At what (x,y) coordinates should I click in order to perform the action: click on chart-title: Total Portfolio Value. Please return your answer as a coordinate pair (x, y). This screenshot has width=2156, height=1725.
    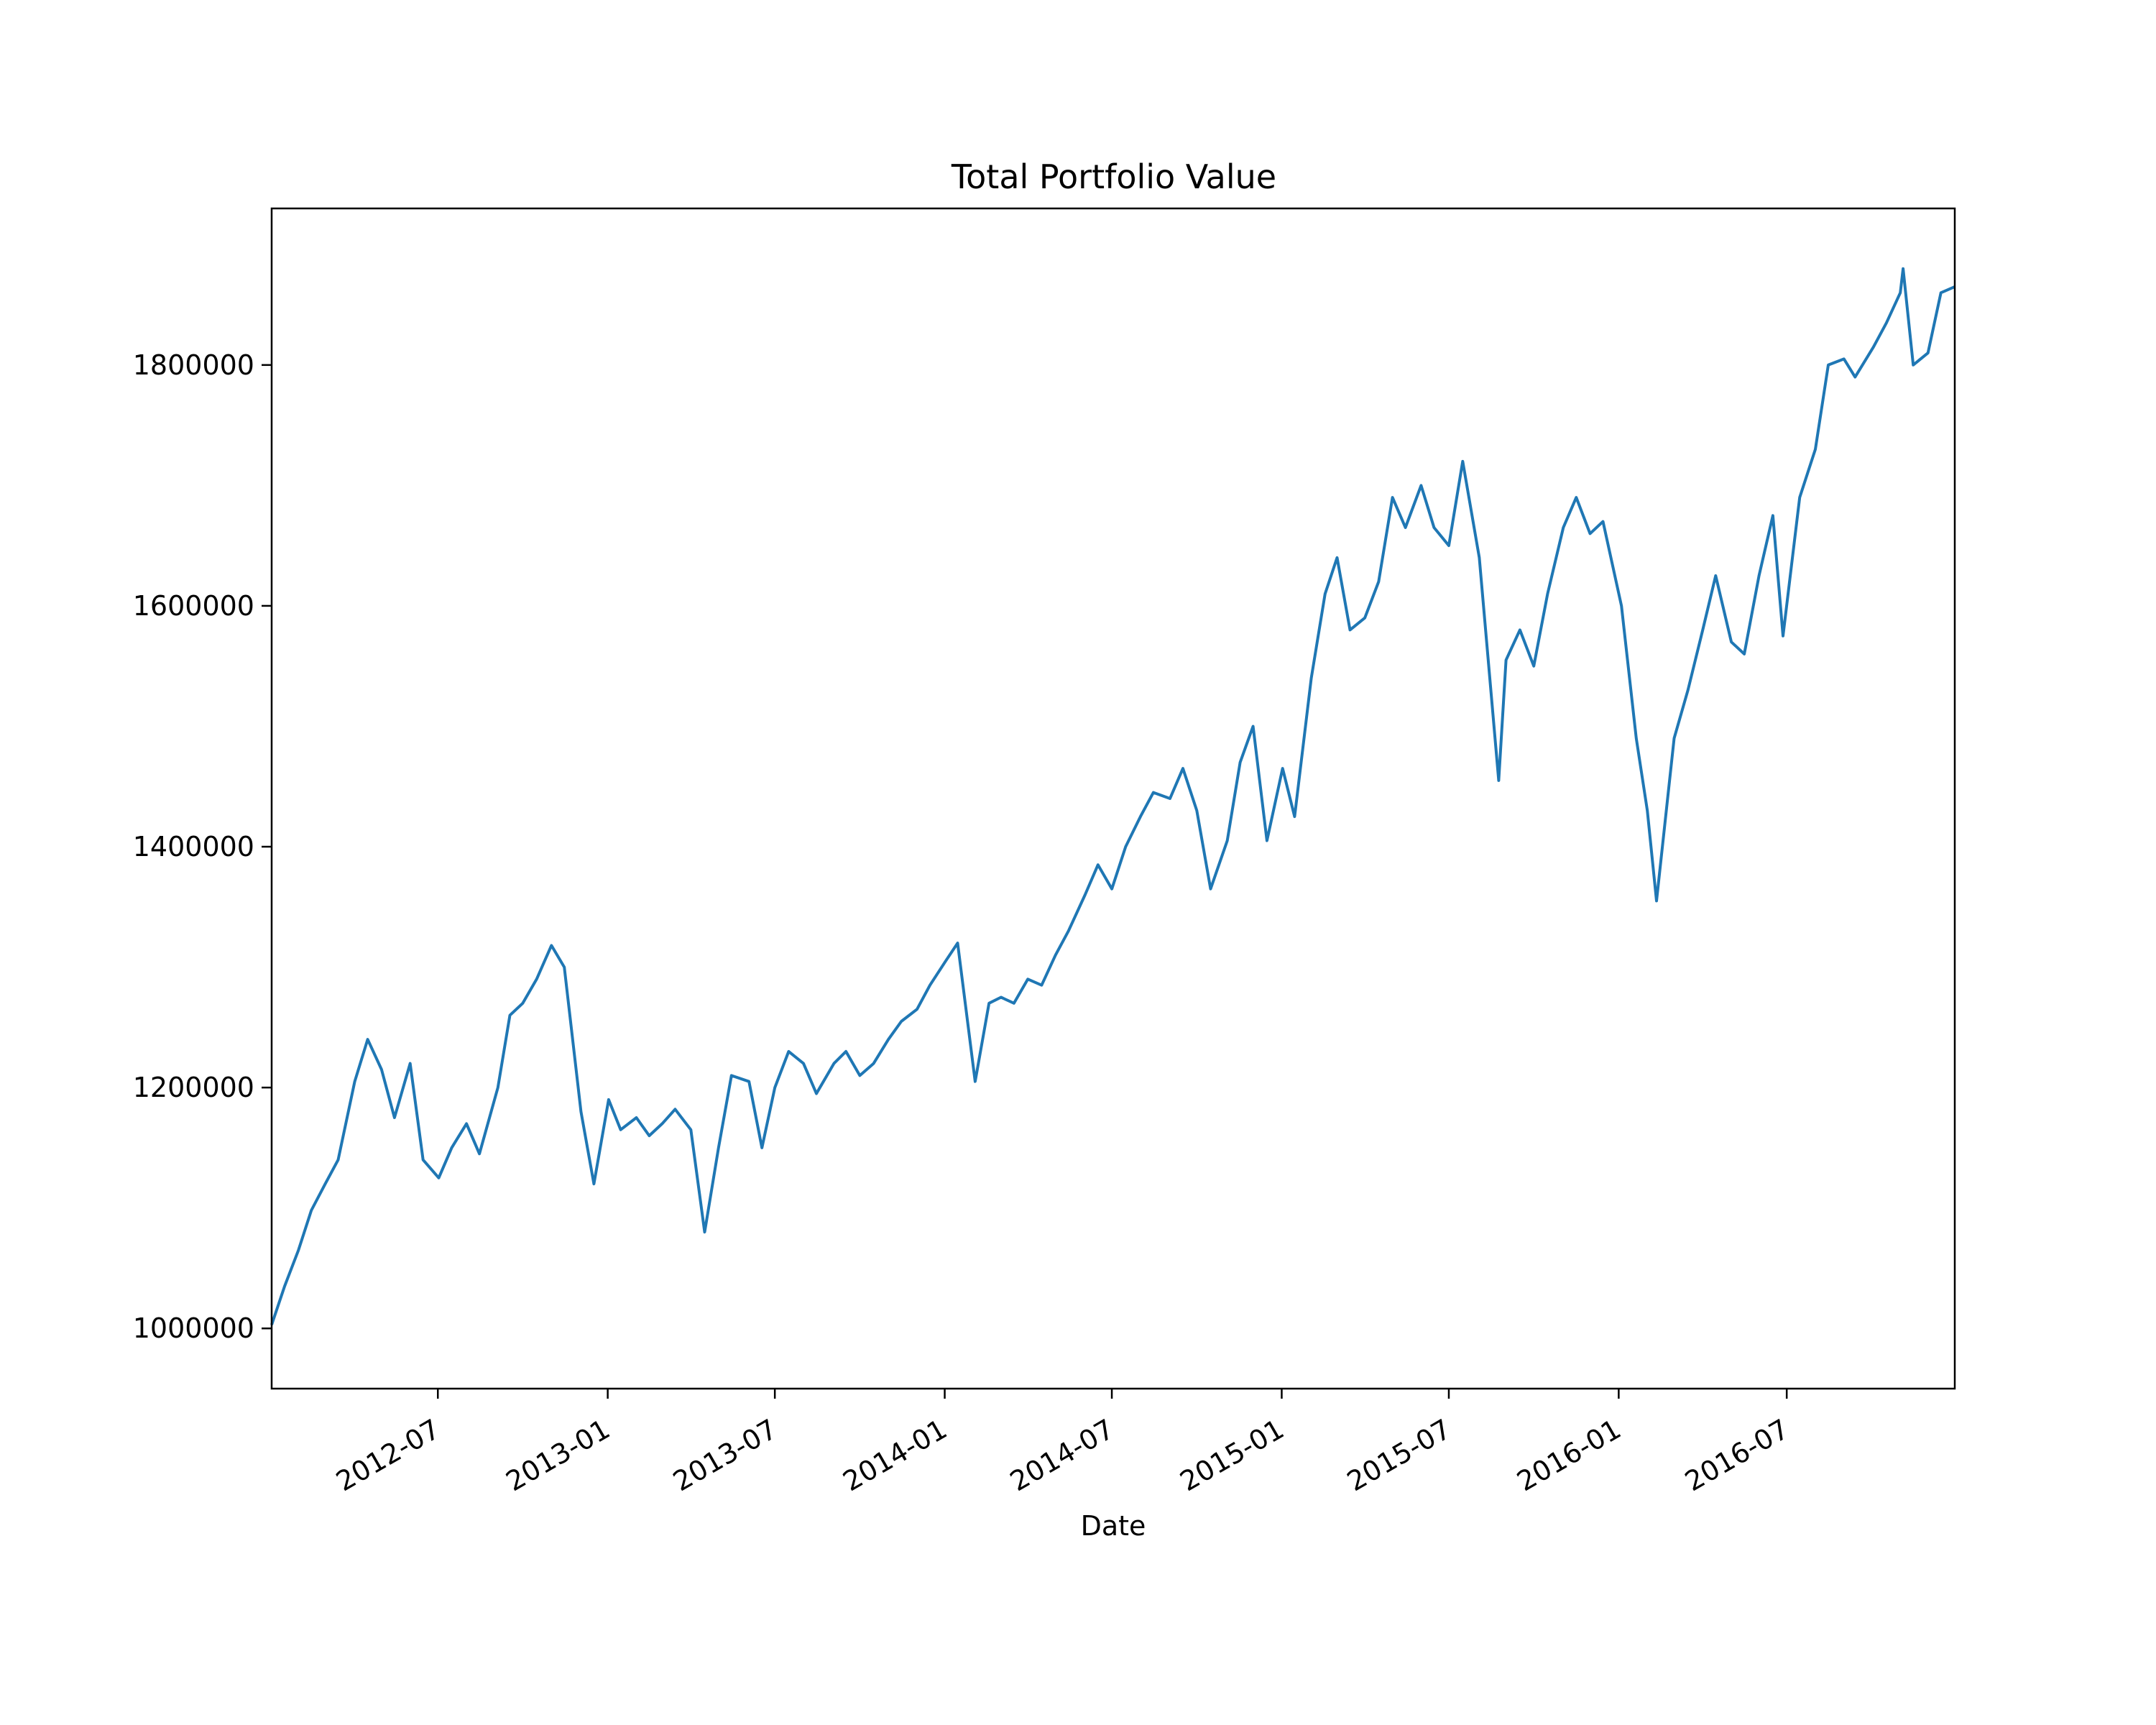
    Looking at the image, I should click on (1113, 176).